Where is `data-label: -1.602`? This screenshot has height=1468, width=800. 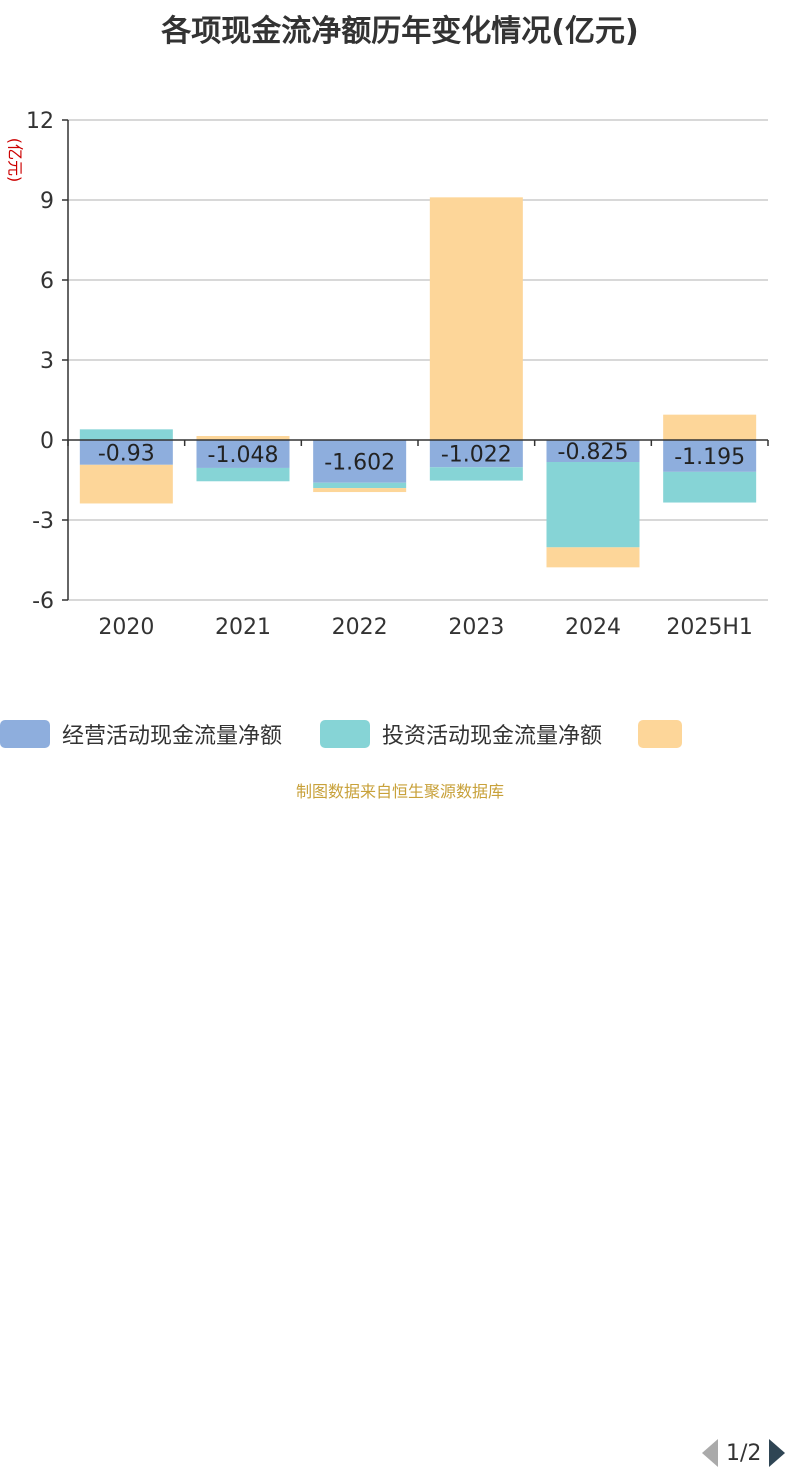
data-label: -1.602 is located at coordinates (359, 462).